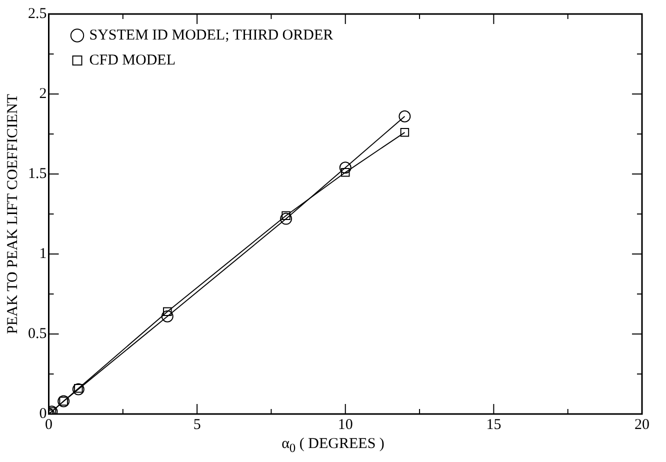 This screenshot has height=462, width=666. Describe the element at coordinates (197, 424) in the screenshot. I see `x-tick-label: 5` at that location.